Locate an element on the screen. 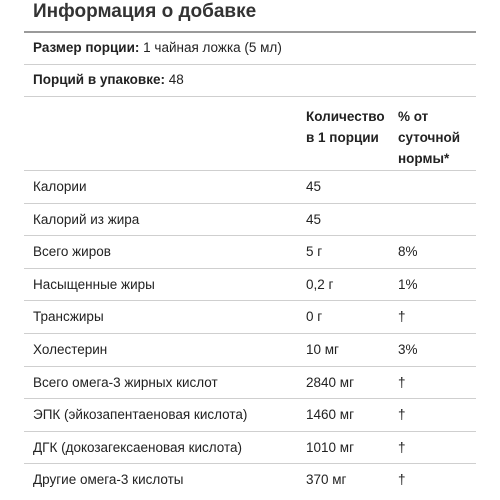 This screenshot has width=500, height=500. daily-value-column-header: % от суточной нормы* is located at coordinates (429, 137).